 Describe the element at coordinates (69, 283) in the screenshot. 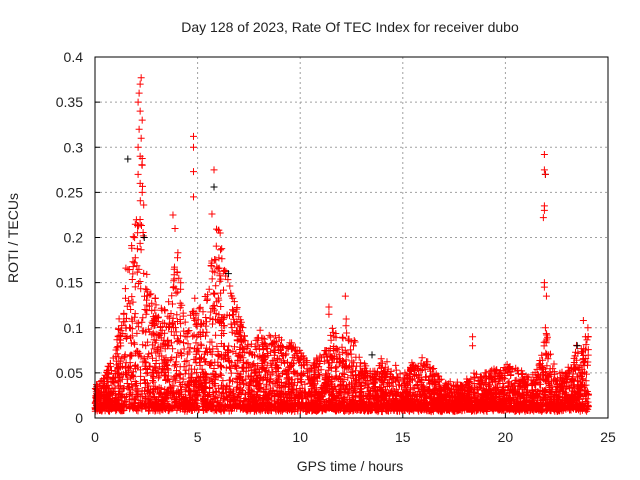

I see `y-tick-label: 0.15` at that location.